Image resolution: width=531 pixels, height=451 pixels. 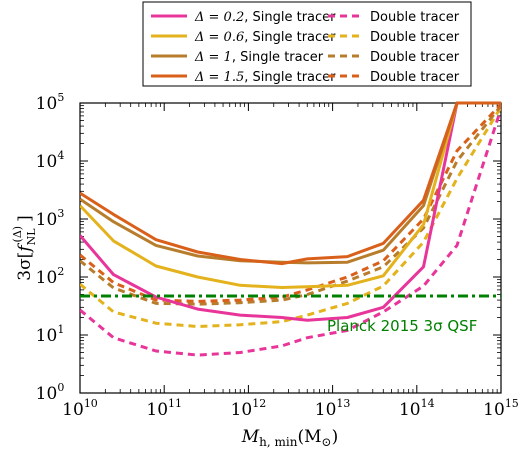 What do you see at coordinates (290, 314) in the screenshot?
I see `reference-layer: Planck 2015 3σ QSF` at bounding box center [290, 314].